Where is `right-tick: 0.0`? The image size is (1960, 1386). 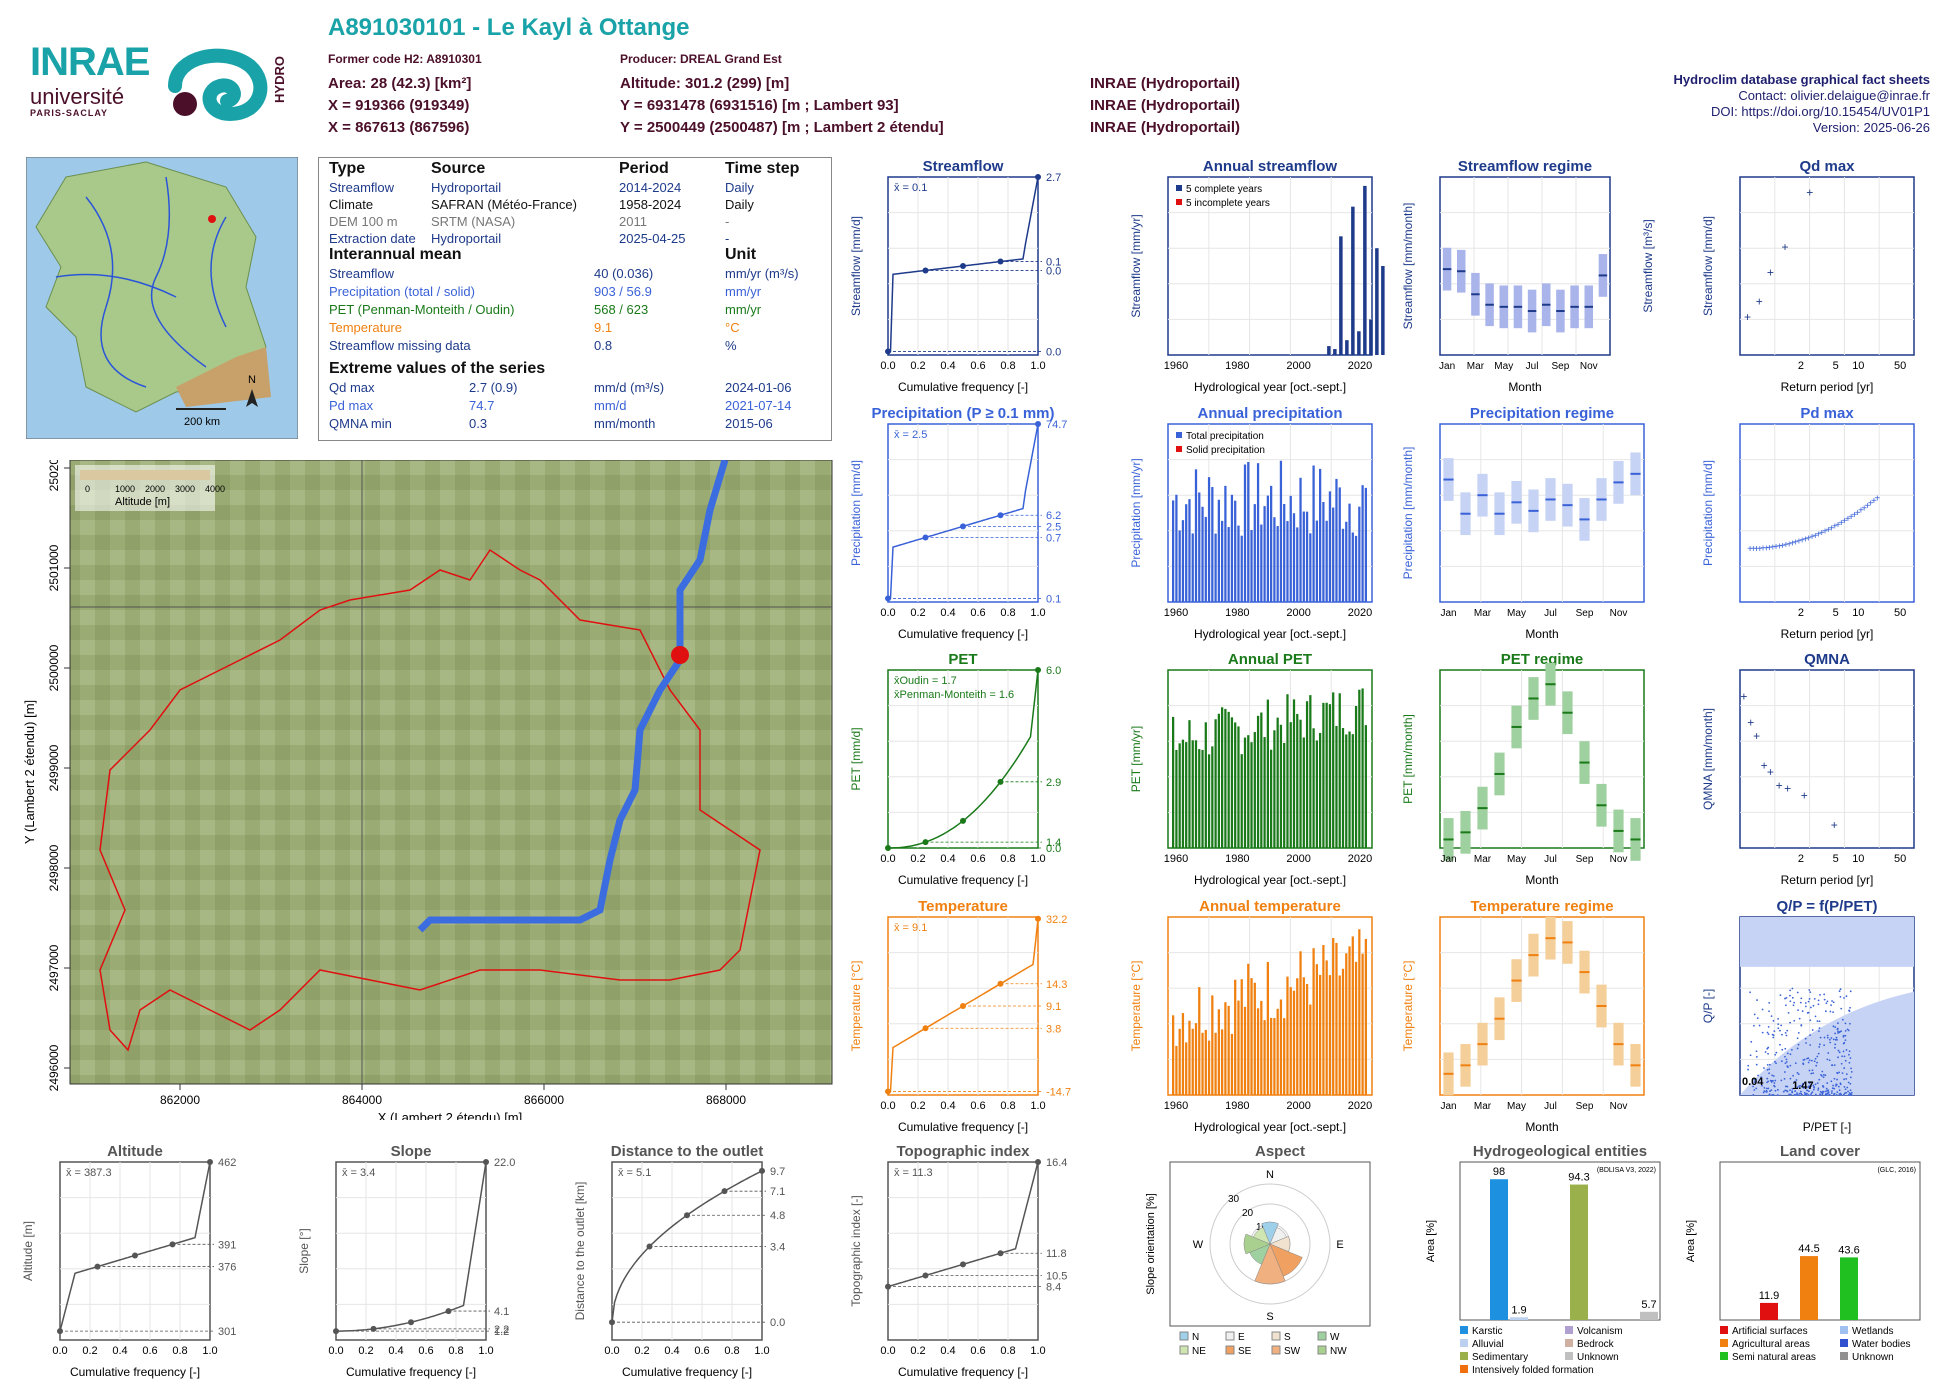 right-tick: 0.0 is located at coordinates (1053, 271).